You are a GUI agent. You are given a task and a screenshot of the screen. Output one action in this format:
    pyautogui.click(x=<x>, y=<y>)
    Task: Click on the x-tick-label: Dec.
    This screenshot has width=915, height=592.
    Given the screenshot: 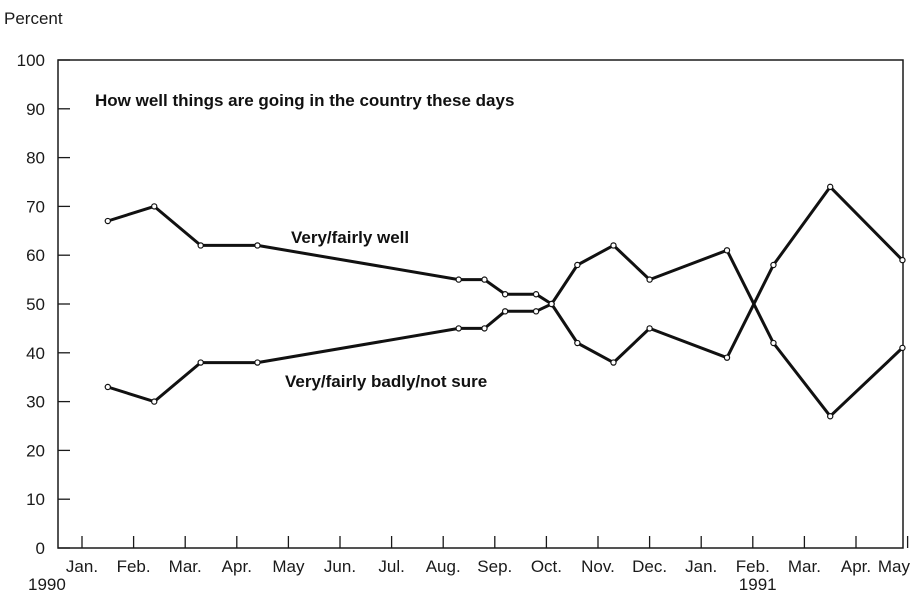 What is the action you would take?
    pyautogui.click(x=649, y=566)
    